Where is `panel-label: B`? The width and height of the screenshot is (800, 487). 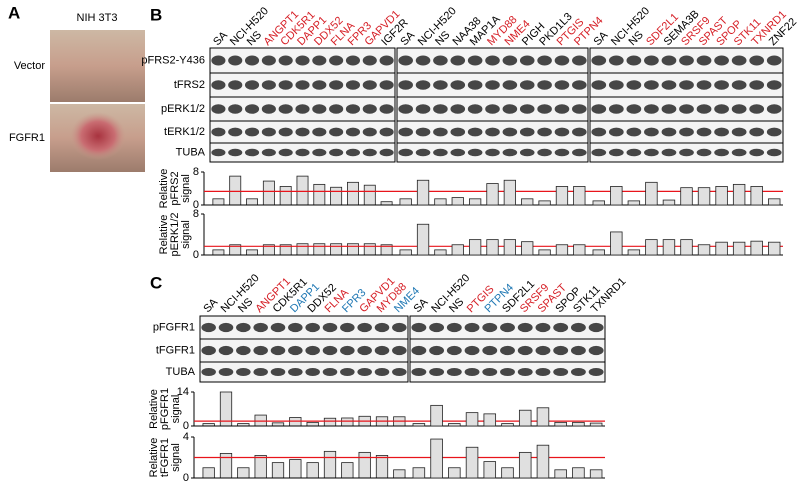
panel-label: B is located at coordinates (156, 14).